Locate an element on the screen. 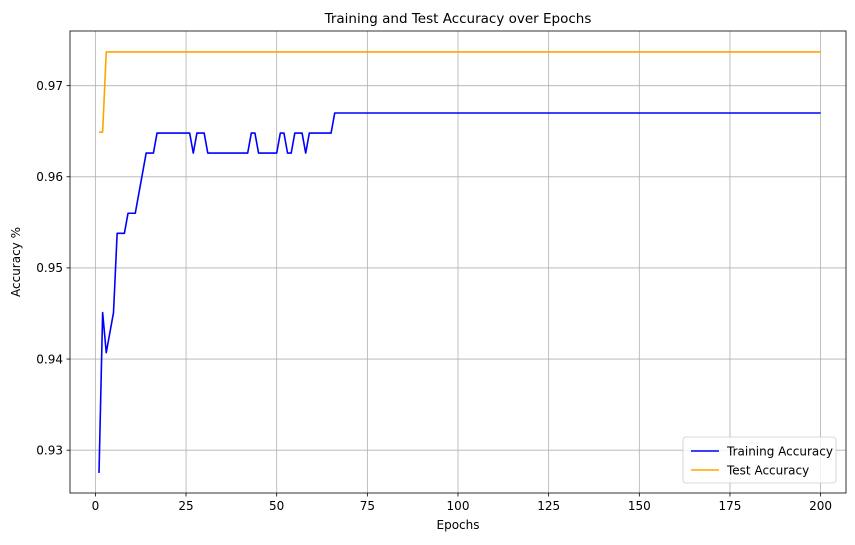 The width and height of the screenshot is (855, 545). legend-label: Test Accuracy is located at coordinates (767, 470).